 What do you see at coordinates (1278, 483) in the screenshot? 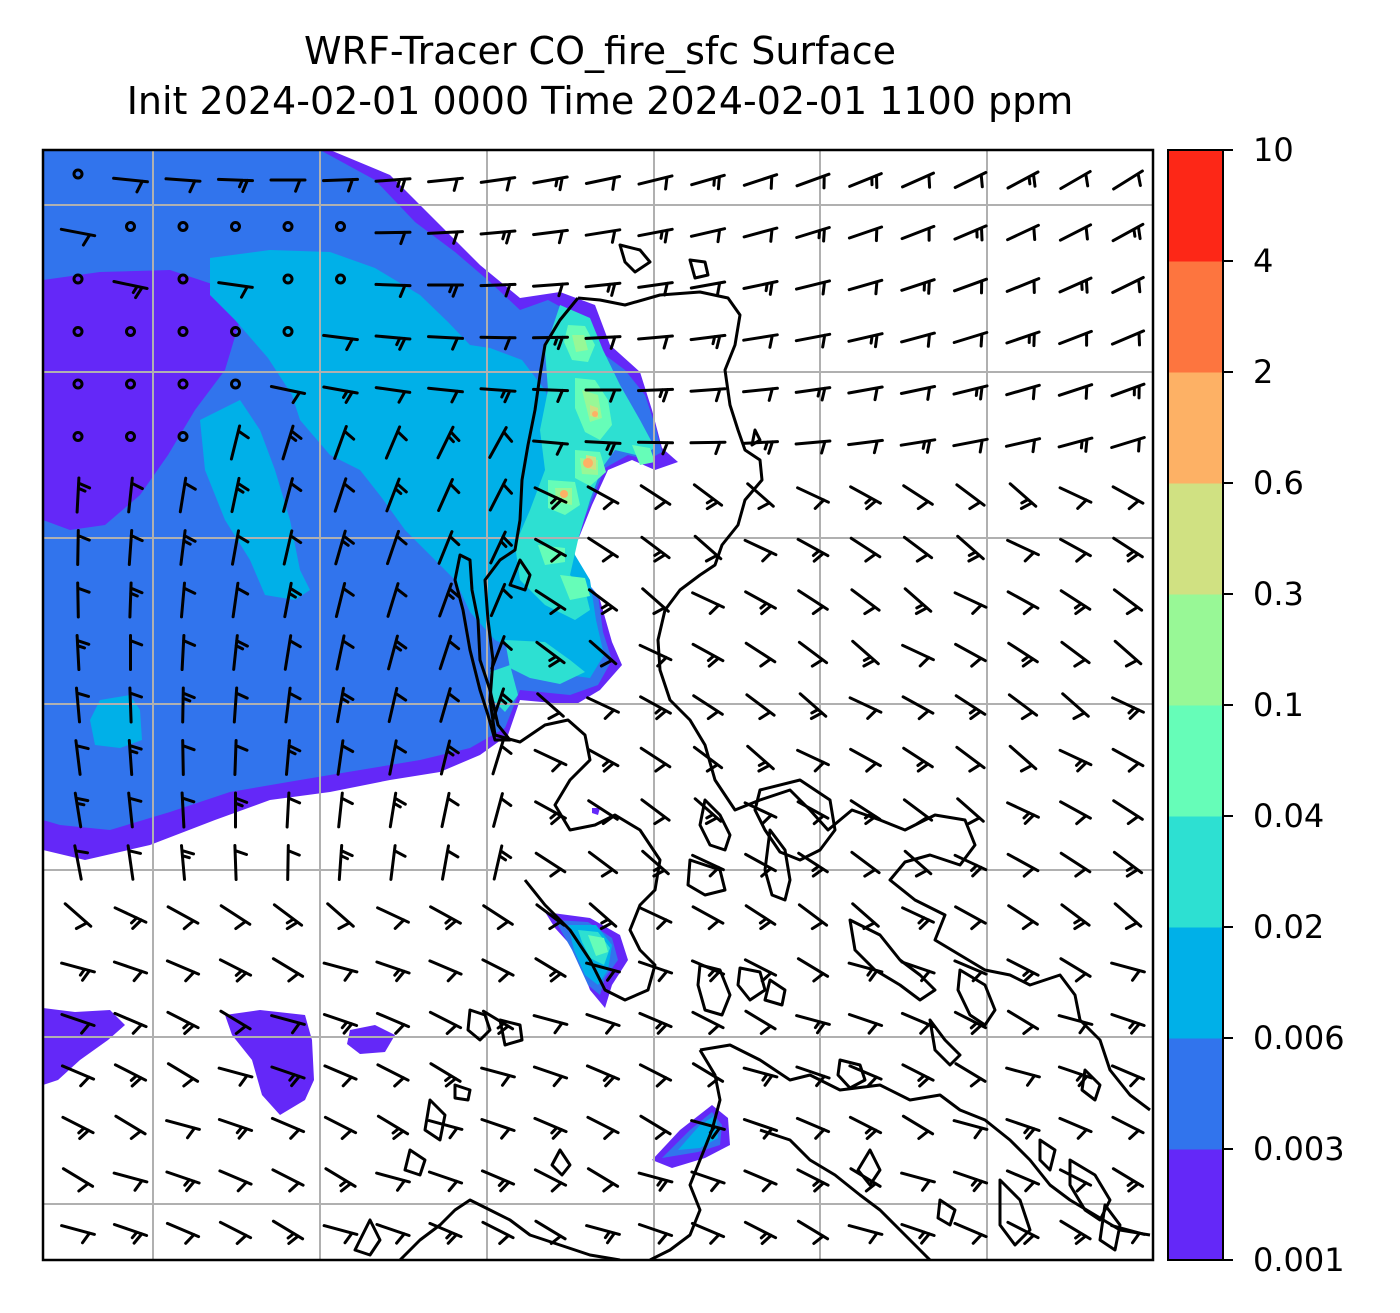
I see `colorbar-tick-label: 0.6` at bounding box center [1278, 483].